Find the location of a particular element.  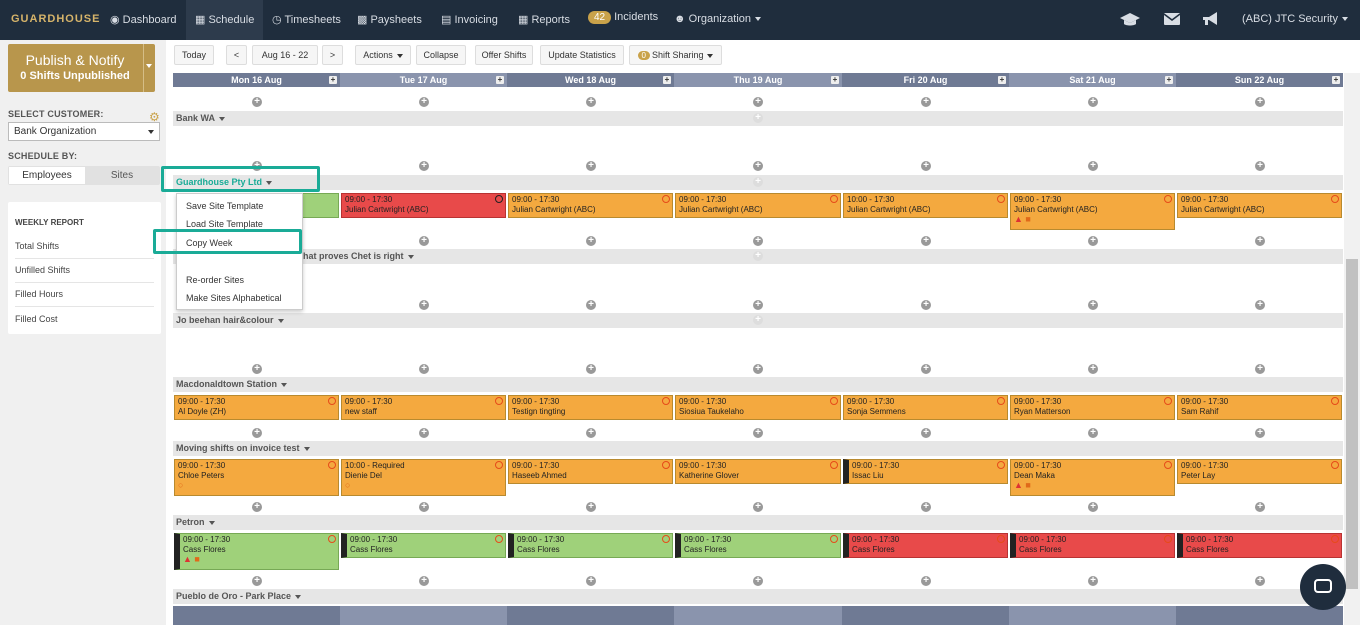

guardhouse-logo: GUARDHOUSE is located at coordinates (56, 19).